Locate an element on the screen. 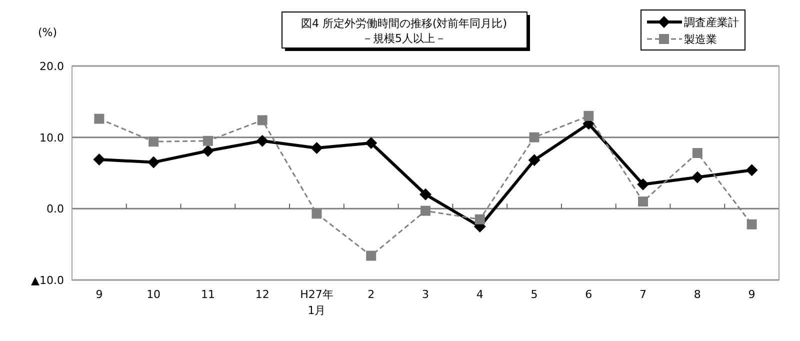 The width and height of the screenshot is (800, 341). x-tick-label: 11 is located at coordinates (207, 294).